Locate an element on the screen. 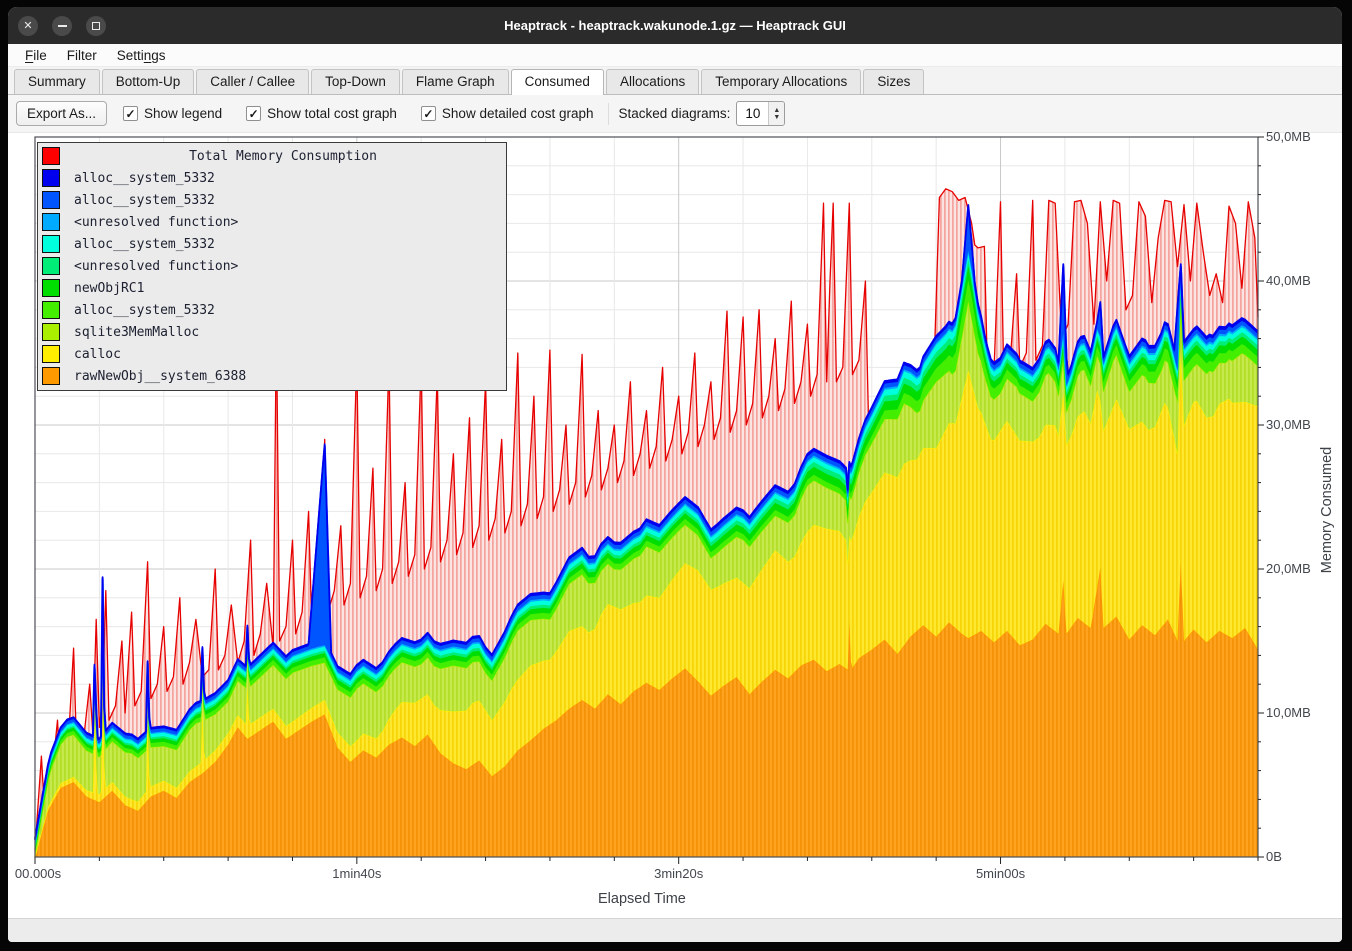 The width and height of the screenshot is (1352, 951). window-controls: ✕ is located at coordinates (62, 25).